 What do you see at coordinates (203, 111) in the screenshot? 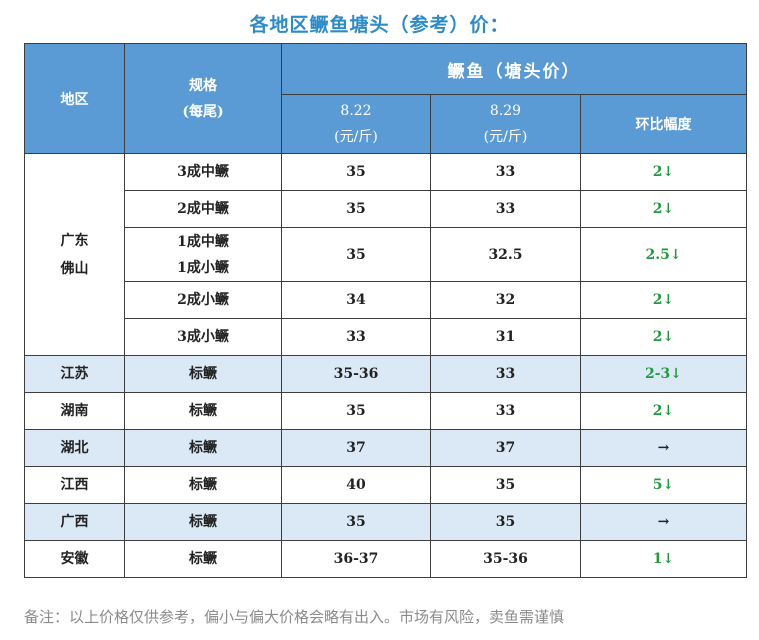
I see `header-spec-line2: (每尾)` at bounding box center [203, 111].